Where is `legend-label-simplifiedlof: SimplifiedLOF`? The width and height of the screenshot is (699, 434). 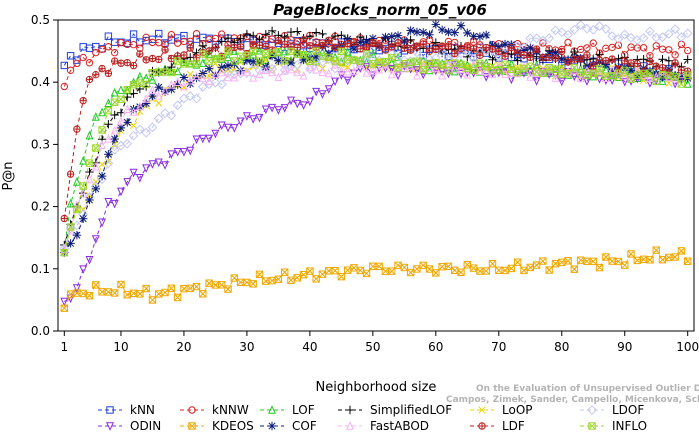
legend-label-simplifiedlof: SimplifiedLOF is located at coordinates (411, 410).